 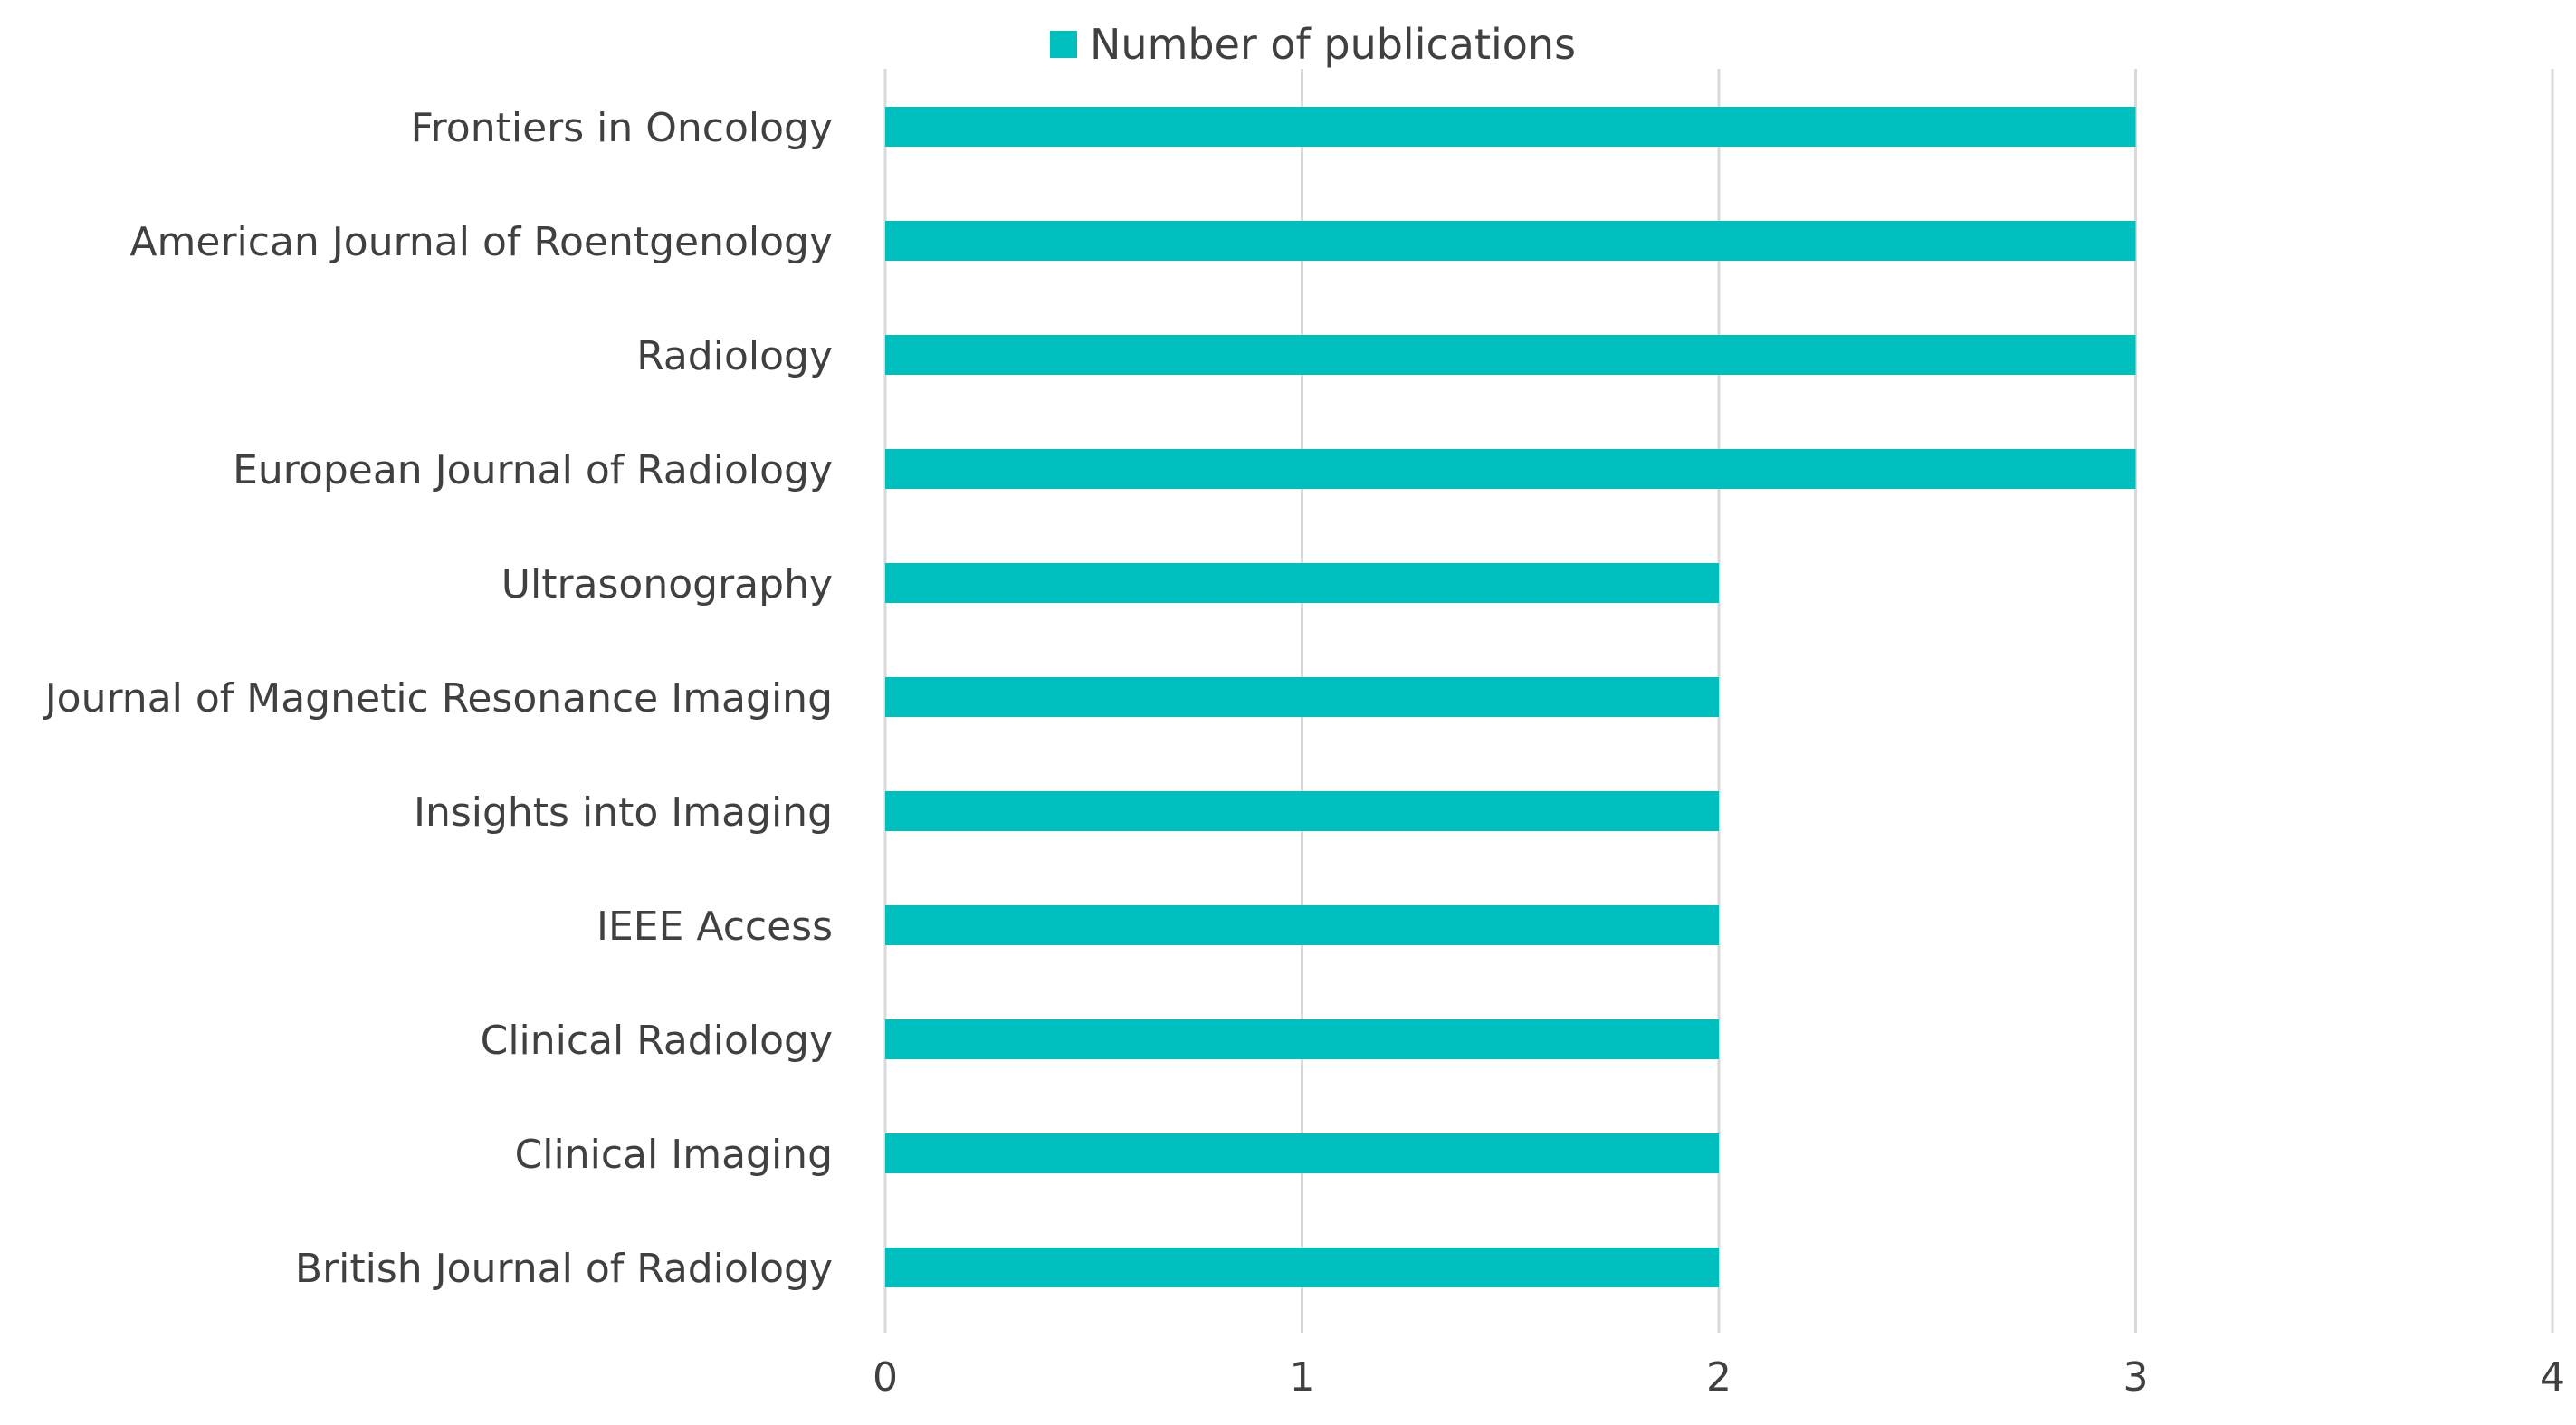 I want to click on category-label: Clinical Imaging, so click(x=674, y=1155).